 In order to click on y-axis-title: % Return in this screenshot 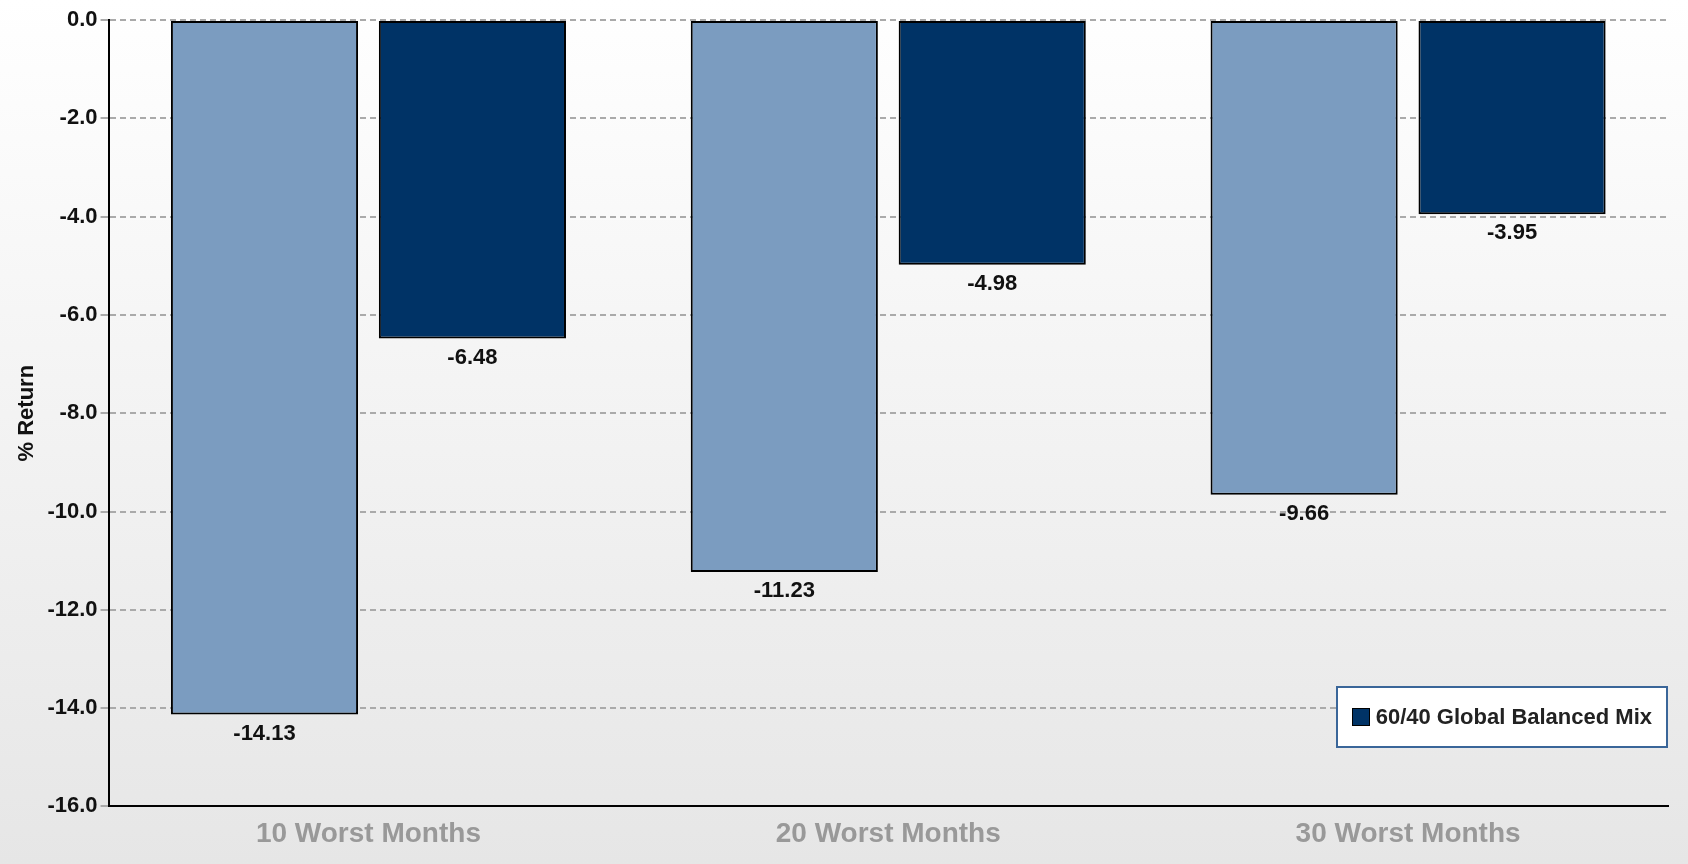, I will do `click(26, 413)`.